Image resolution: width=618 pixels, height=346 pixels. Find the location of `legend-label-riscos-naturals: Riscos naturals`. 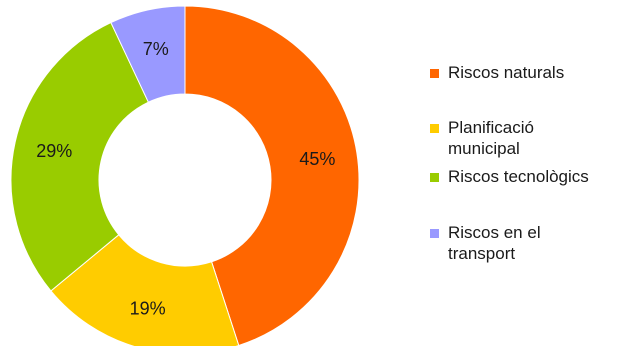

legend-label-riscos-naturals: Riscos naturals is located at coordinates (506, 72).